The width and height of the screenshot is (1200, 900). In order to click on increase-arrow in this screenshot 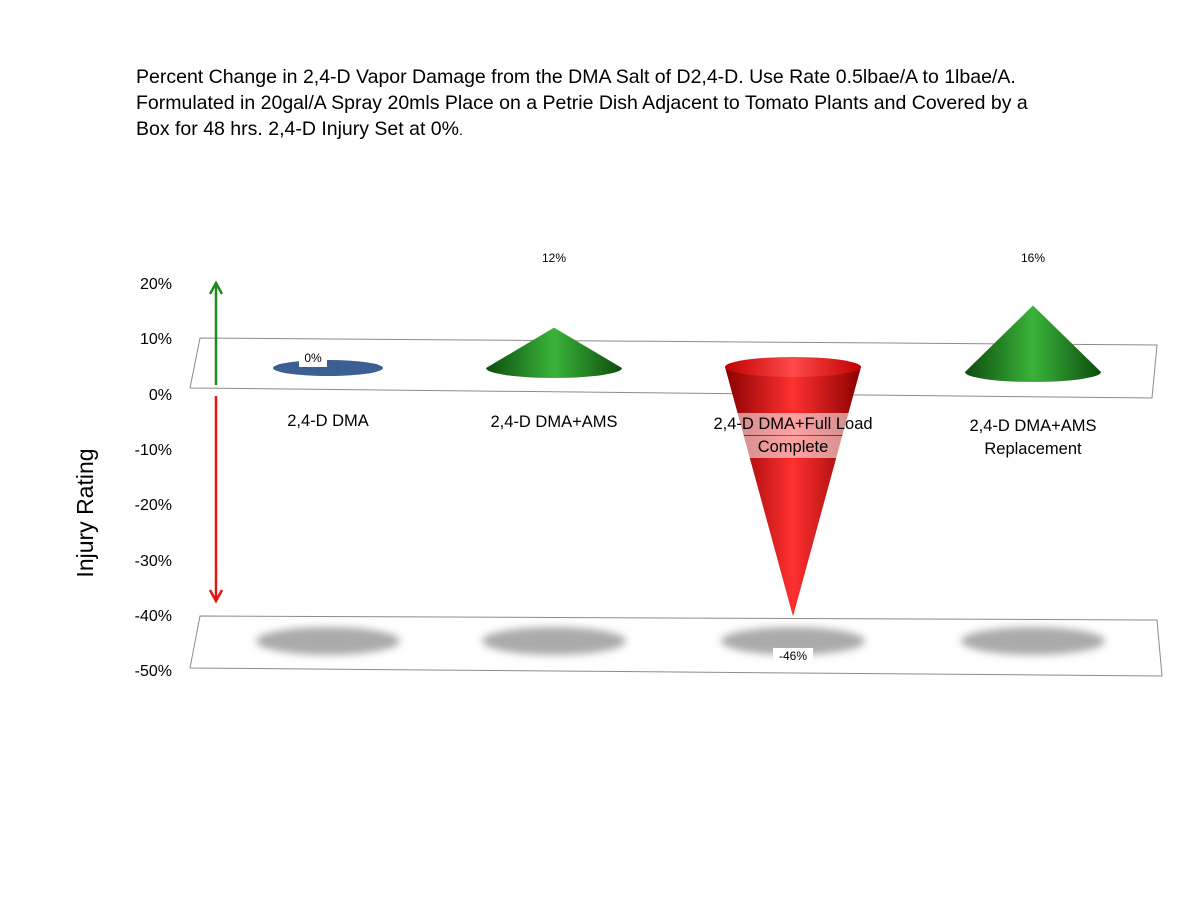, I will do `click(216, 332)`.